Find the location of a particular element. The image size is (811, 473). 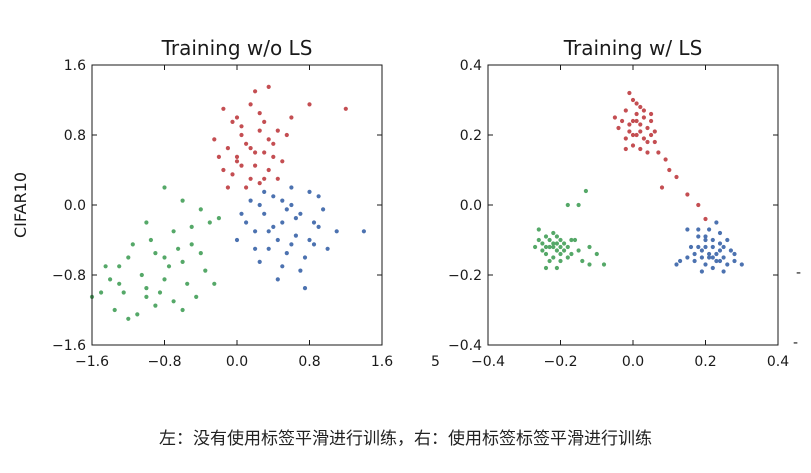

chart-title: Training w/ LS is located at coordinates (633, 48).